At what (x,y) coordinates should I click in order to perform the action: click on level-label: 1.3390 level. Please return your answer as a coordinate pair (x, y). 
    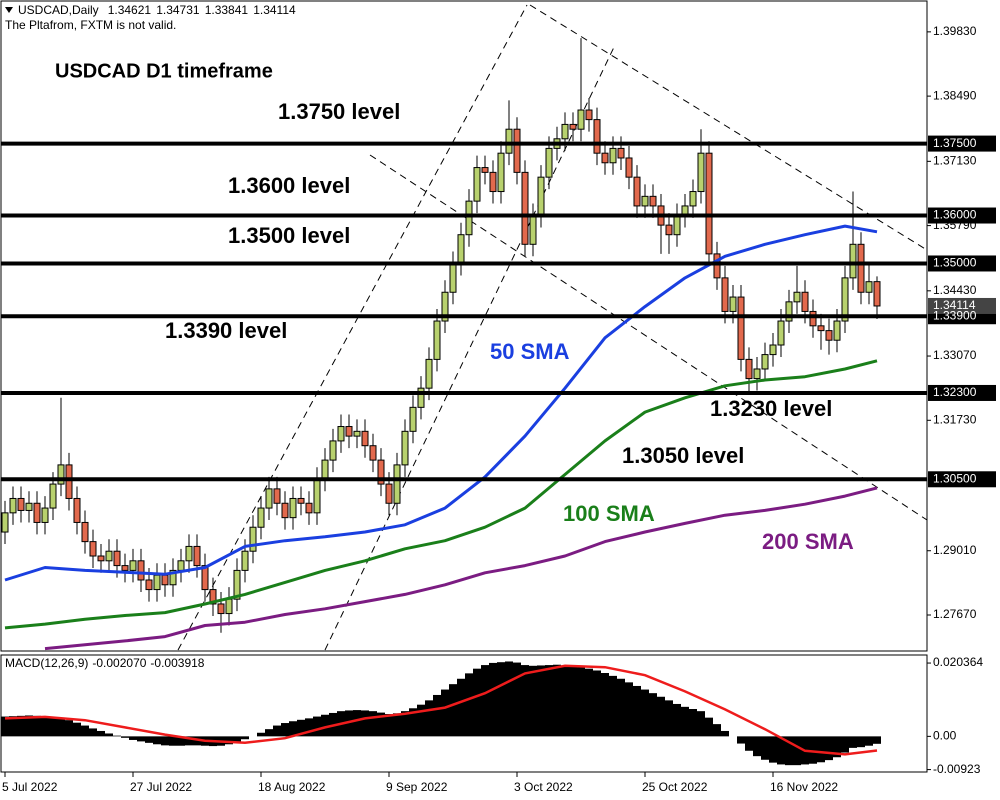
    Looking at the image, I should click on (226, 330).